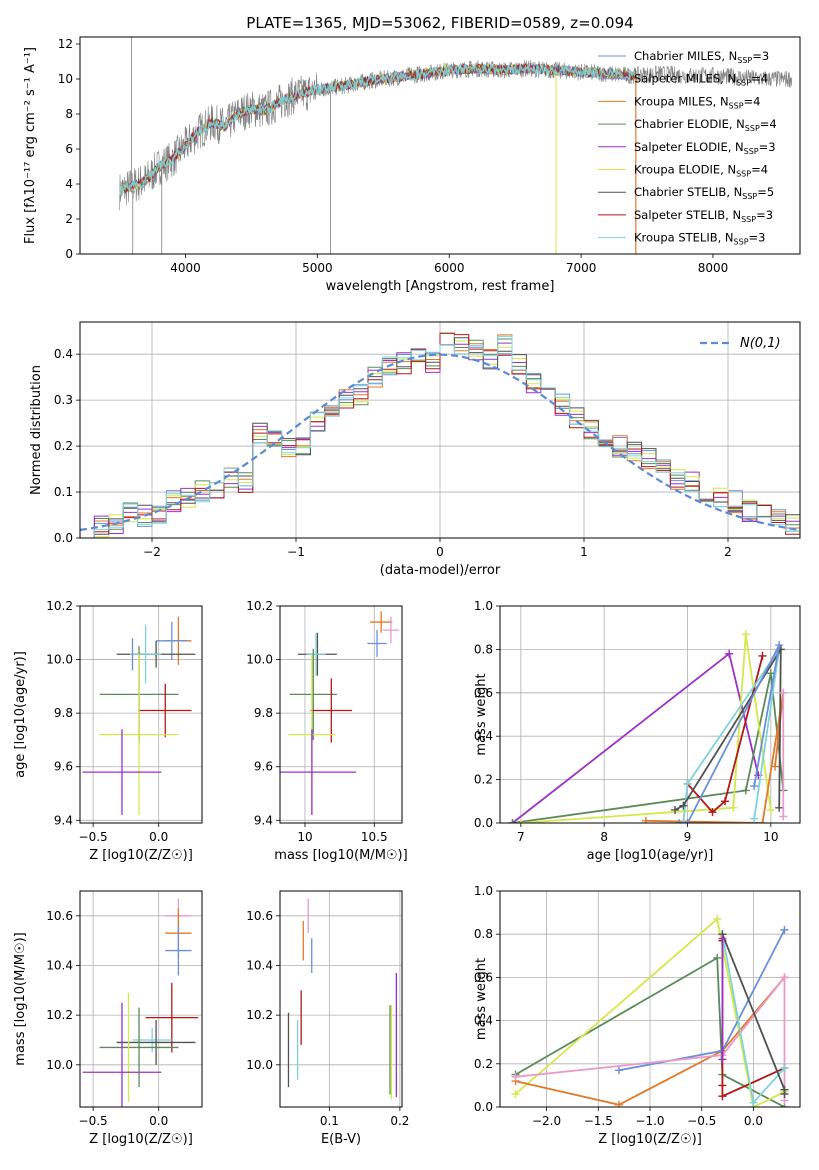 Image resolution: width=819 pixels, height=1170 pixels. I want to click on x-tick-label: 0.1, so click(329, 1121).